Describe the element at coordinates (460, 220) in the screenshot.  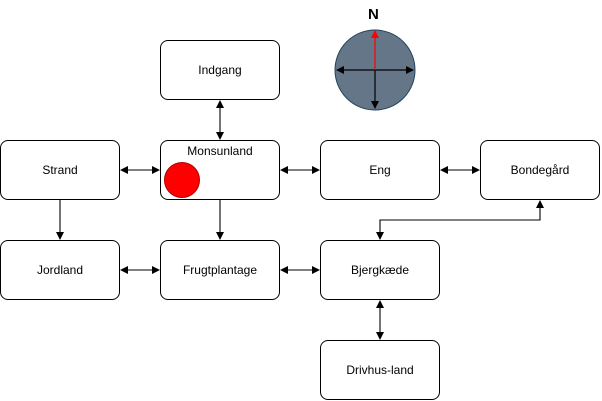
I see `edge-bondegaard-bjergkaede` at that location.